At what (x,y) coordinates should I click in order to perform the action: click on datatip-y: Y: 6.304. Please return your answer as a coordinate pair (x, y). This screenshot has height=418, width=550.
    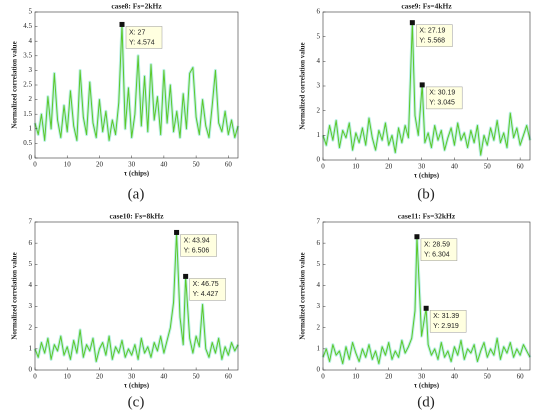
    Looking at the image, I should click on (437, 255).